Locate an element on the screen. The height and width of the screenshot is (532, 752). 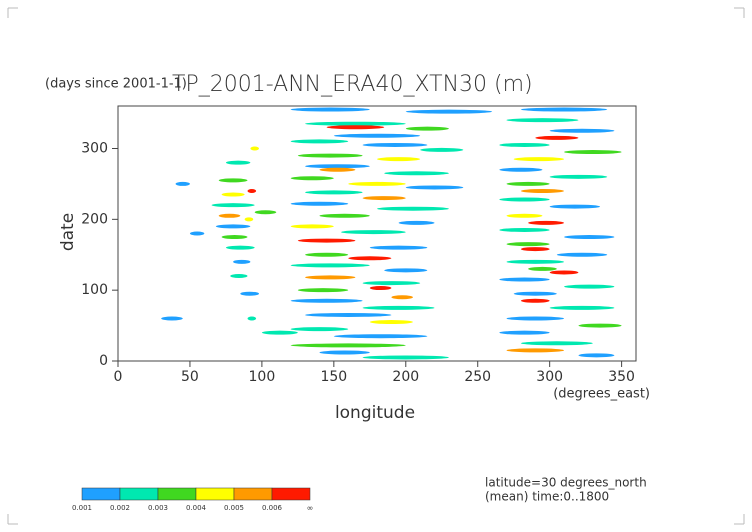
colorbar-label: 0.001 is located at coordinates (82, 508).